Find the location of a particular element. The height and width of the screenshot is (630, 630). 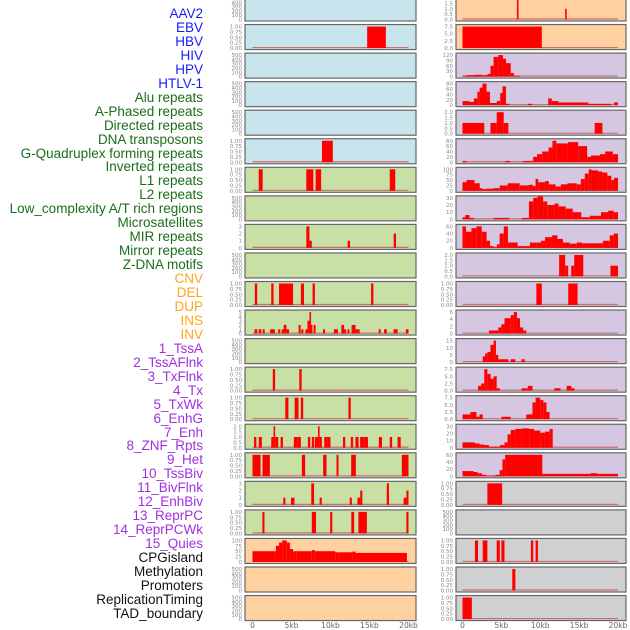

track-label: HTLV-1 is located at coordinates (180, 83).